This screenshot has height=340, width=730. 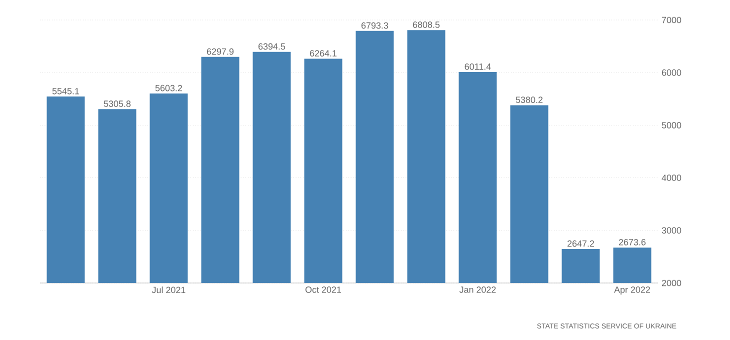 I want to click on data-label: 6297.9, so click(x=220, y=51).